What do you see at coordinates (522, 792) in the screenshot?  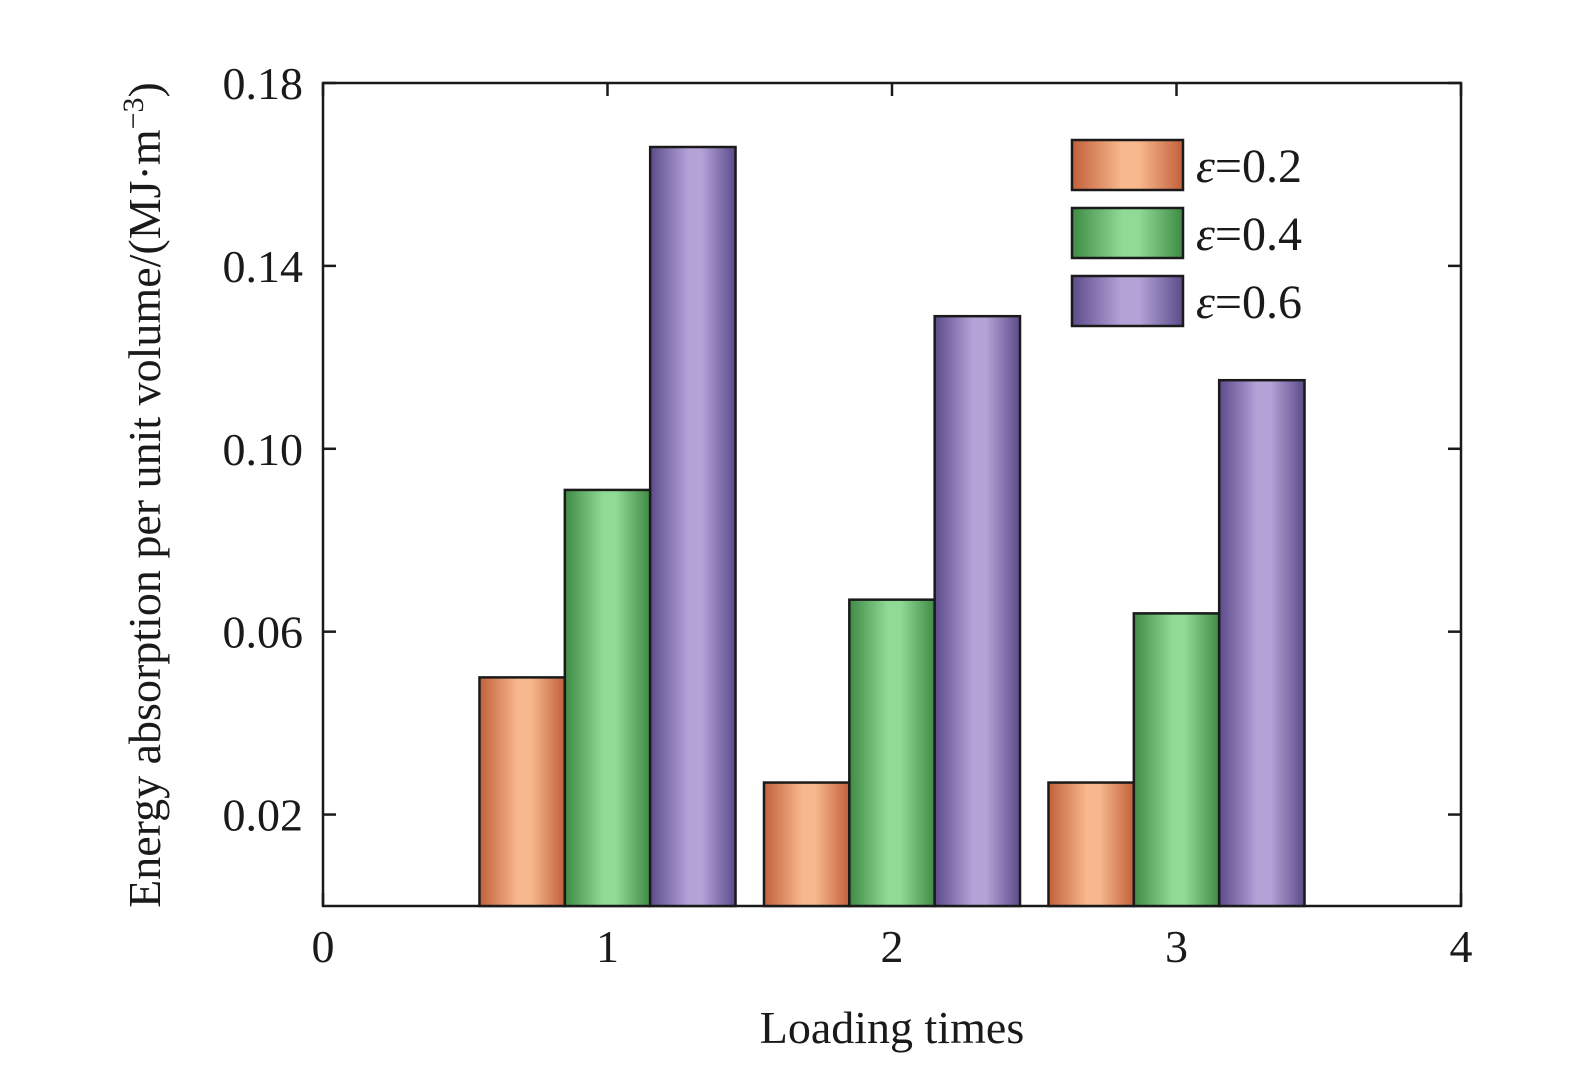 I see `bar-1-0.2` at bounding box center [522, 792].